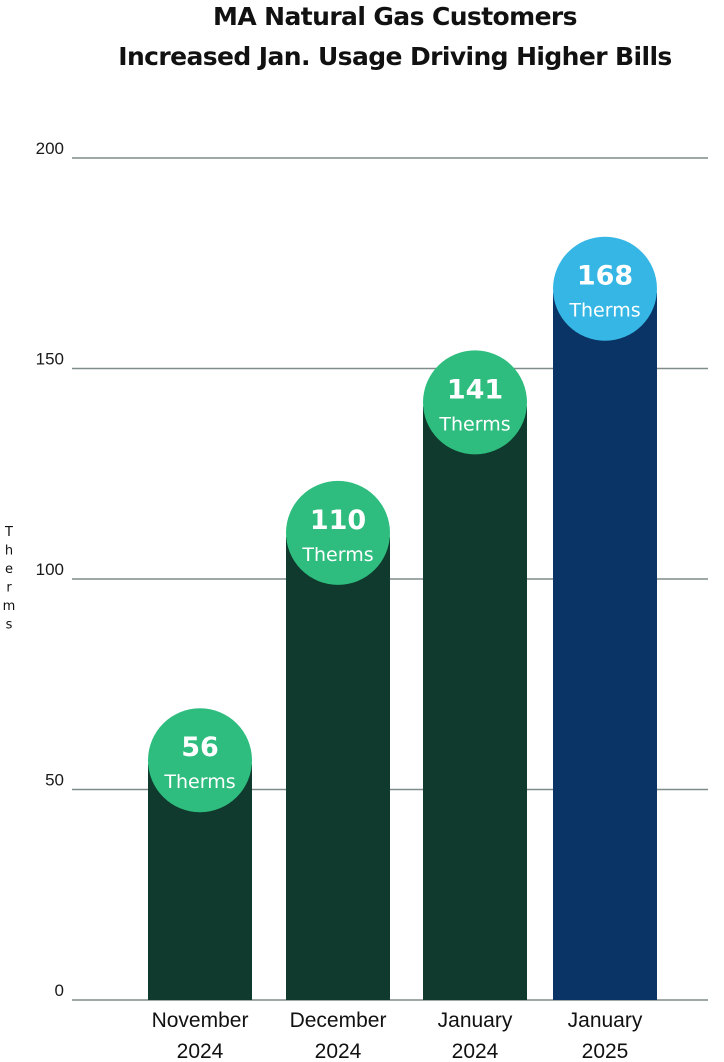 The height and width of the screenshot is (1062, 724). I want to click on y-axis-label-letter: h, so click(9, 551).